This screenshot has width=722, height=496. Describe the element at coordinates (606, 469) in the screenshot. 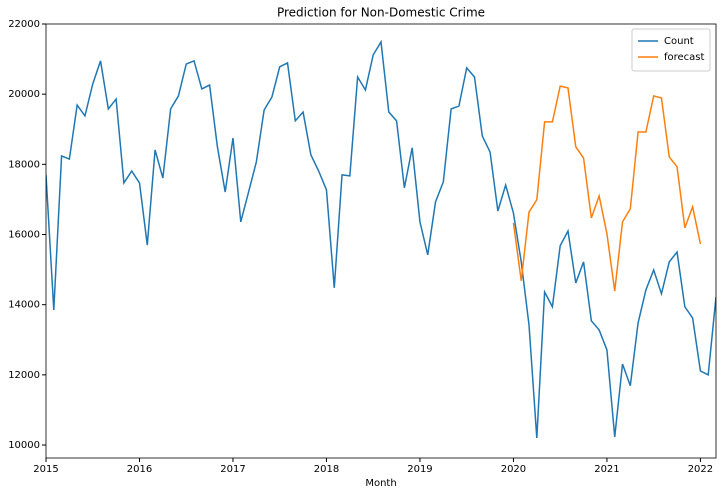

I see `x-tick-label: 2021` at that location.